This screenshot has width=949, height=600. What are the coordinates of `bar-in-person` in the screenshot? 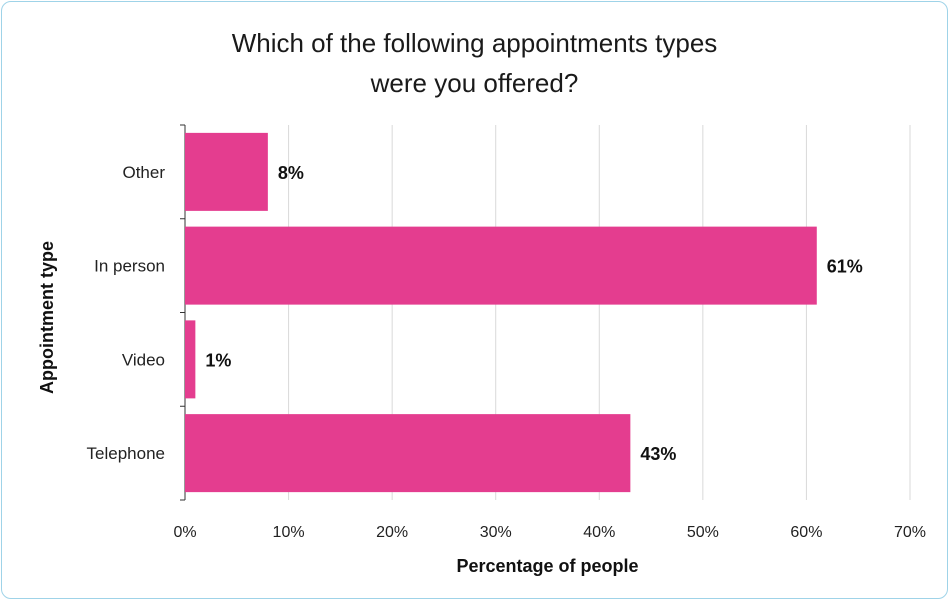 It's located at (501, 265).